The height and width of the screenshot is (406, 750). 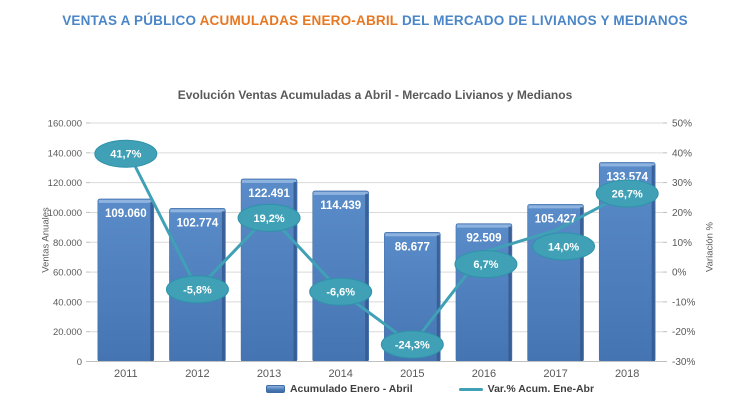 What do you see at coordinates (627, 374) in the screenshot?
I see `x-axis-label: 2018` at bounding box center [627, 374].